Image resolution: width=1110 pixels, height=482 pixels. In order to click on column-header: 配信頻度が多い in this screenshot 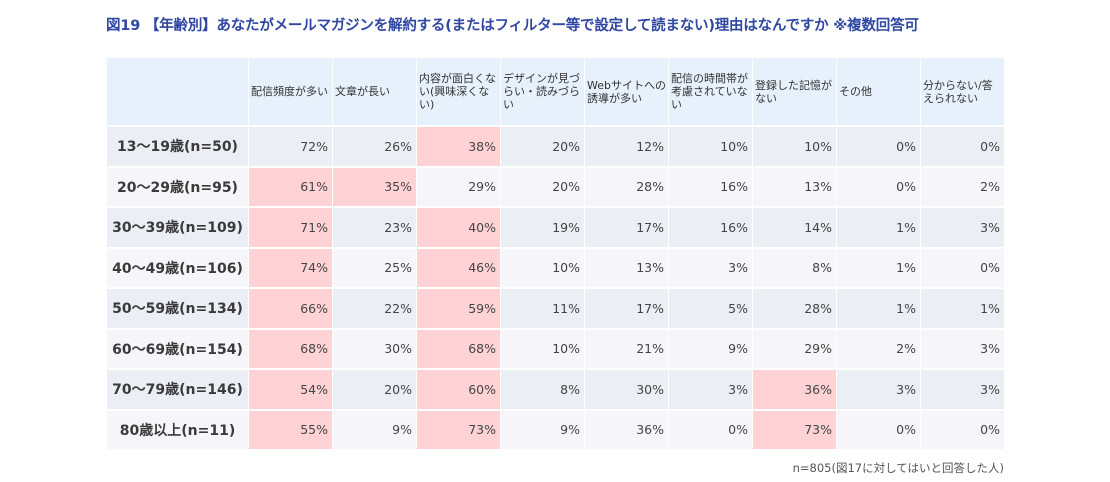, I will do `click(291, 91)`.